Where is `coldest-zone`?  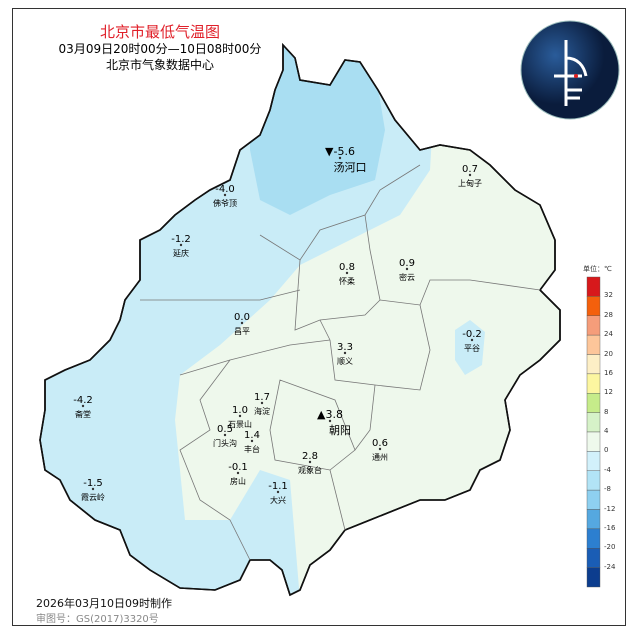 coldest-zone is located at coordinates (317, 130).